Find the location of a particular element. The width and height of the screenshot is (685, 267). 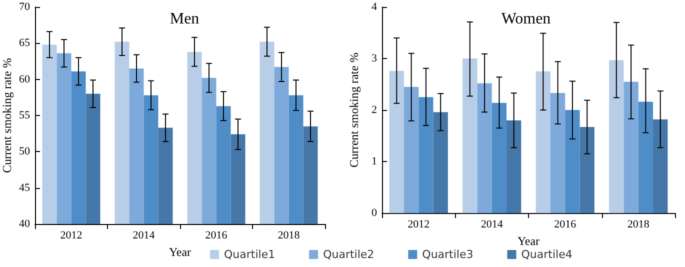

y-tick-label: 3 is located at coordinates (375, 58).